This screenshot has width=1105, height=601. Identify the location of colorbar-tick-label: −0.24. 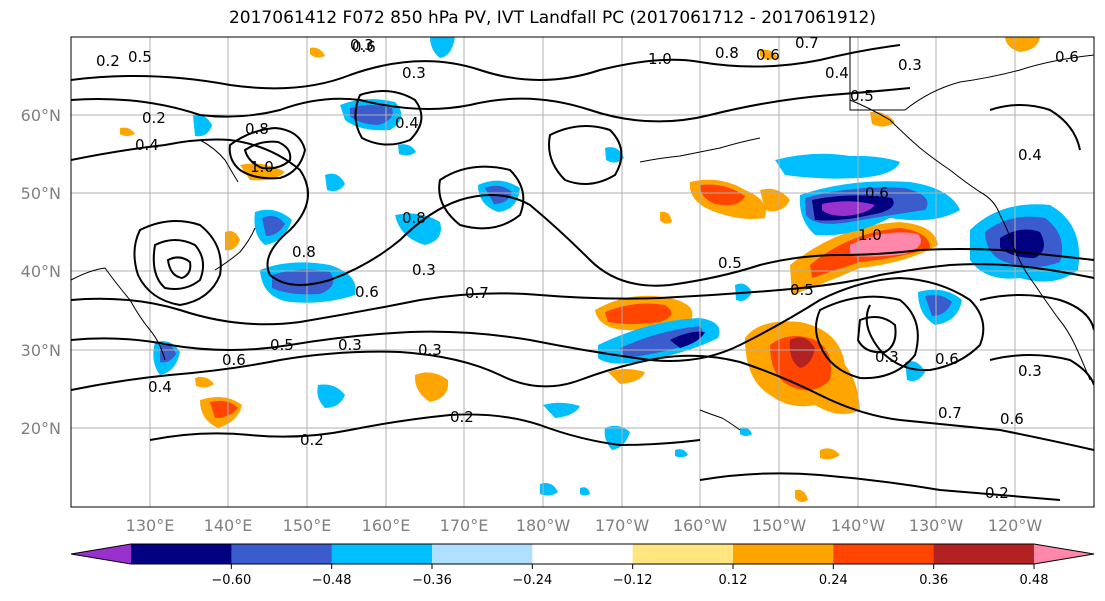
(532, 580).